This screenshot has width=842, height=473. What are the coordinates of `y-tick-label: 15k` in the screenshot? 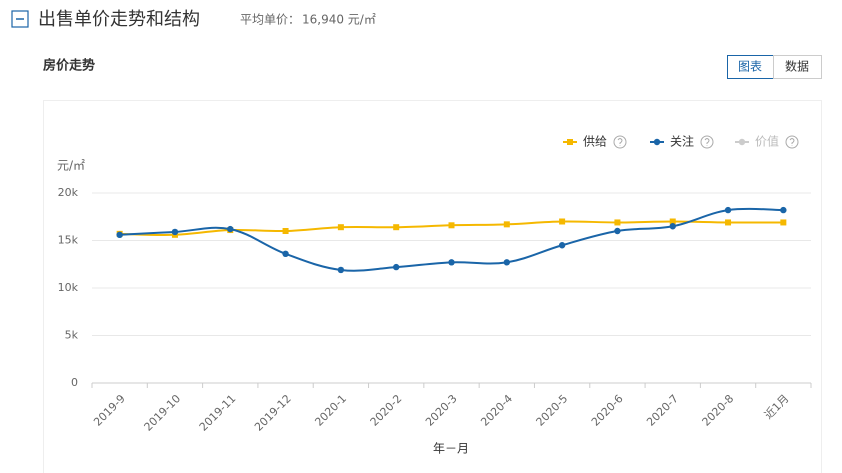 It's located at (68, 240).